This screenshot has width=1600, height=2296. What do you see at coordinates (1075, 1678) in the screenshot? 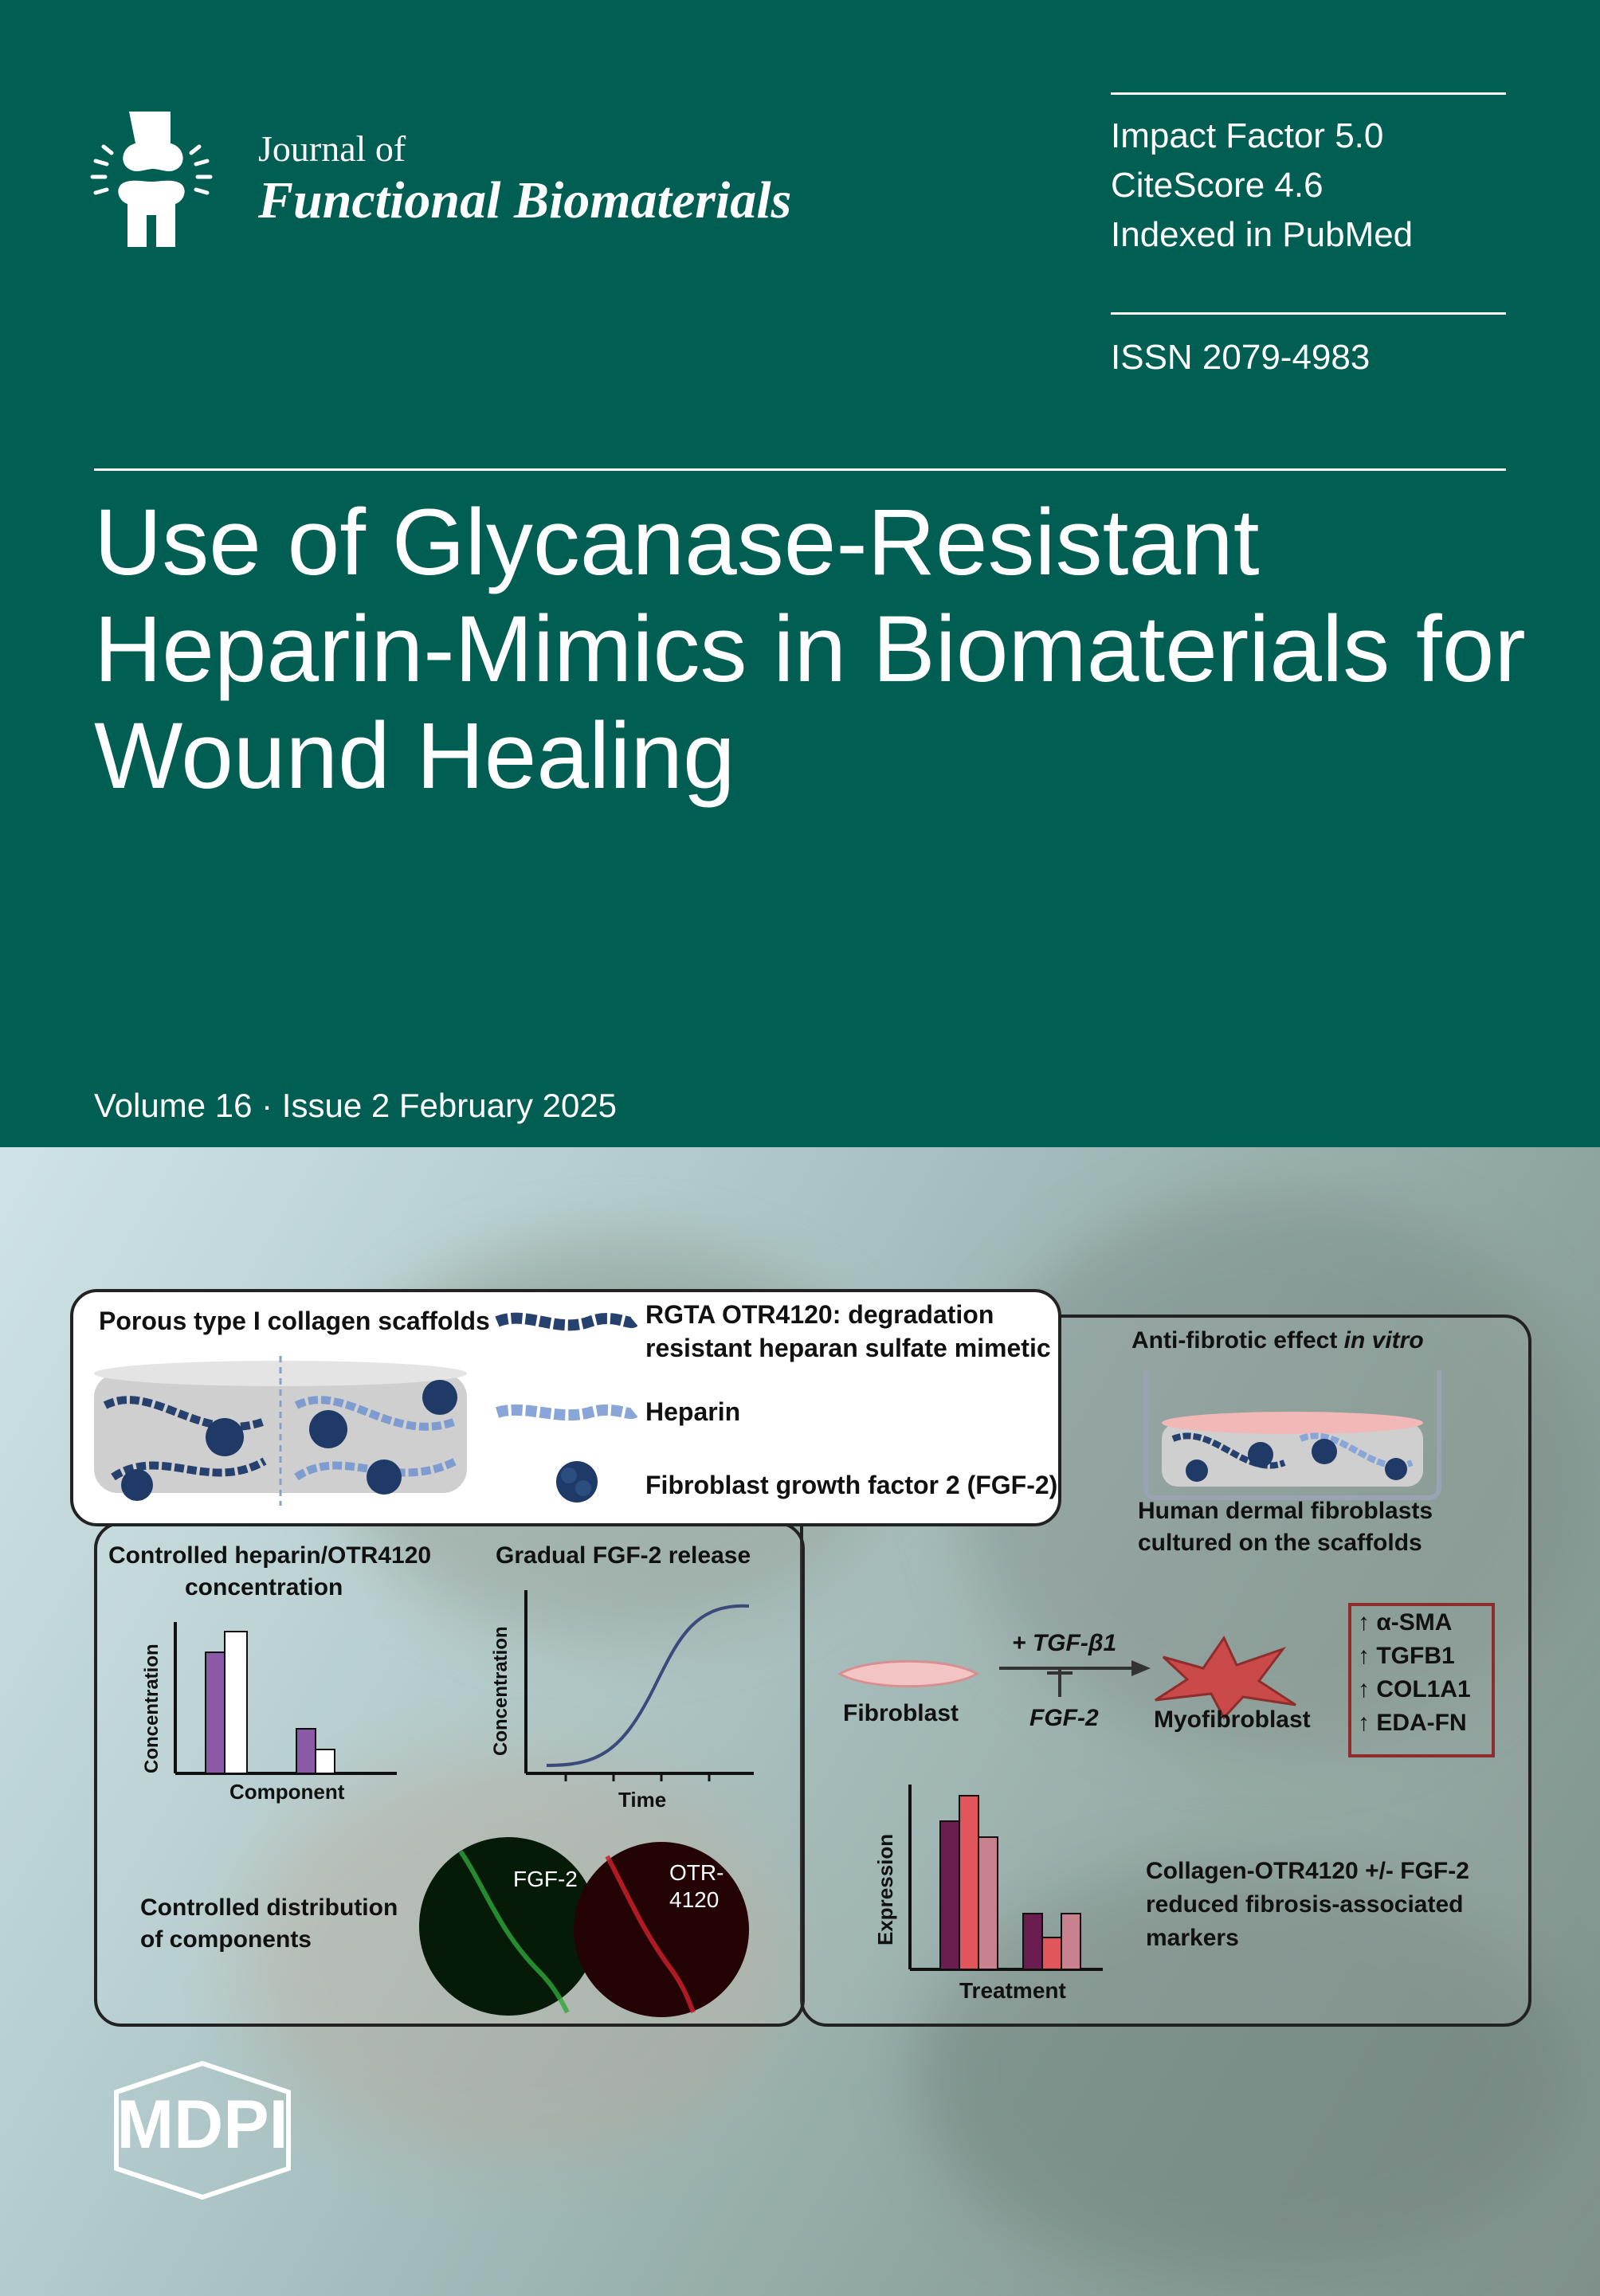
I see `conversion-arrow-icon` at bounding box center [1075, 1678].